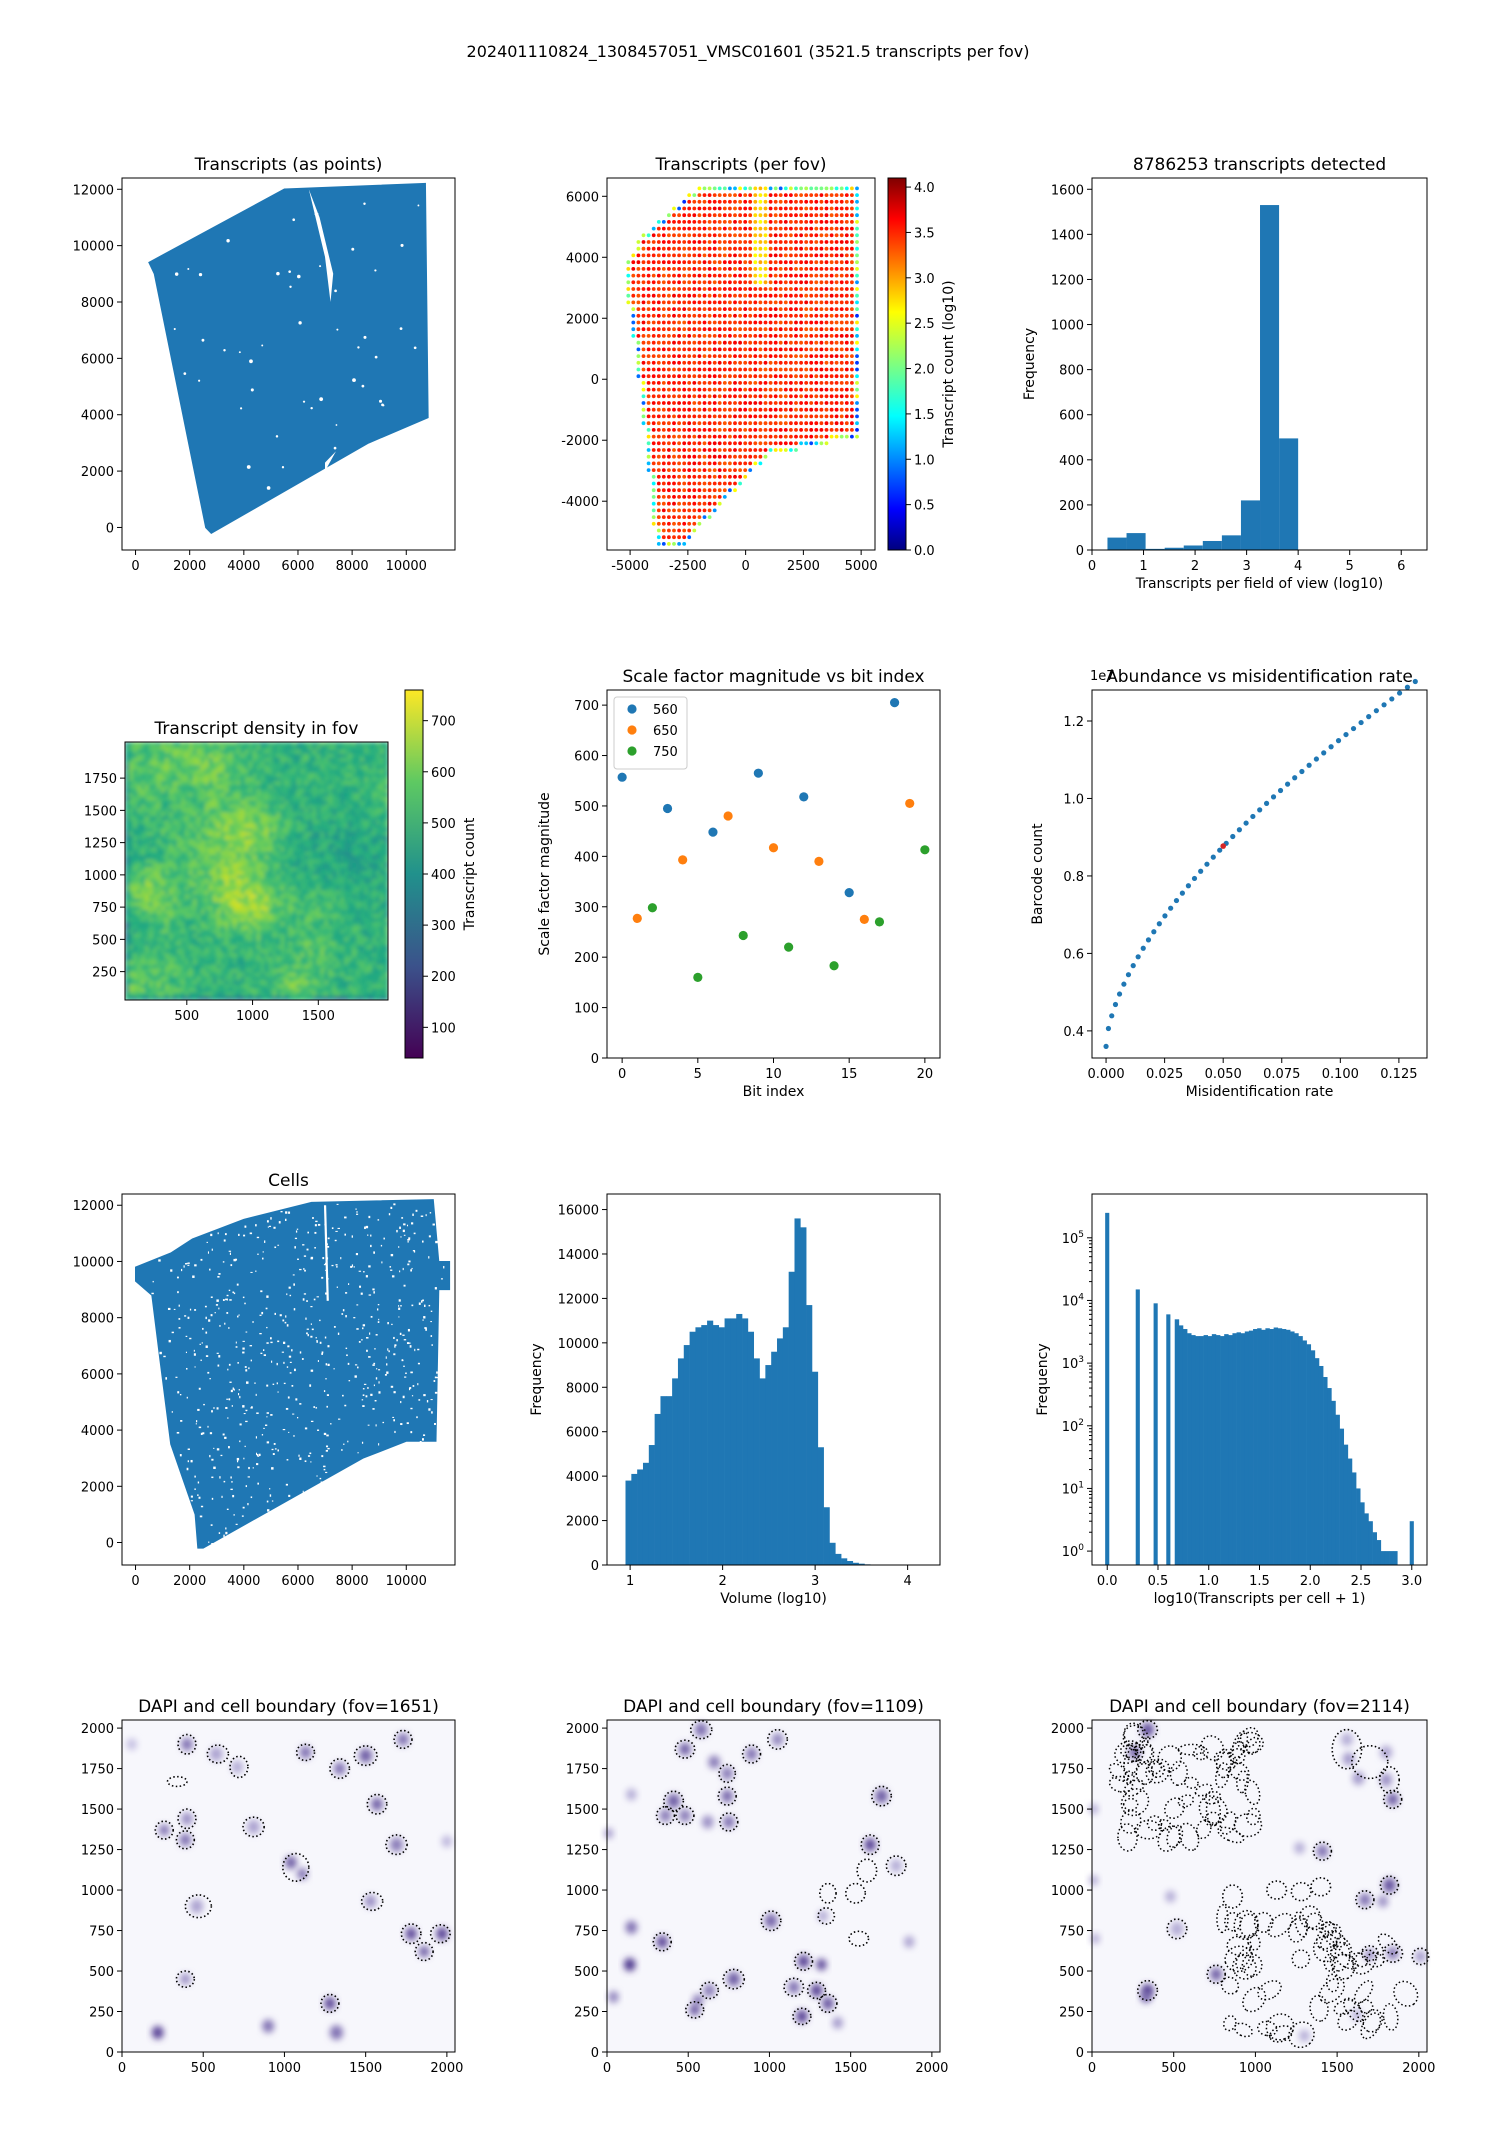 This screenshot has height=2150, width=1500. Describe the element at coordinates (1071, 461) in the screenshot. I see `y-tick-label: 400` at that location.